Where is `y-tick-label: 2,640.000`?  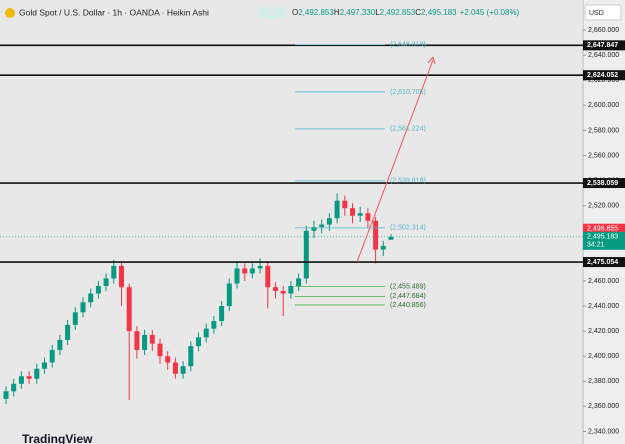
y-tick-label: 2,640.000 is located at coordinates (603, 55).